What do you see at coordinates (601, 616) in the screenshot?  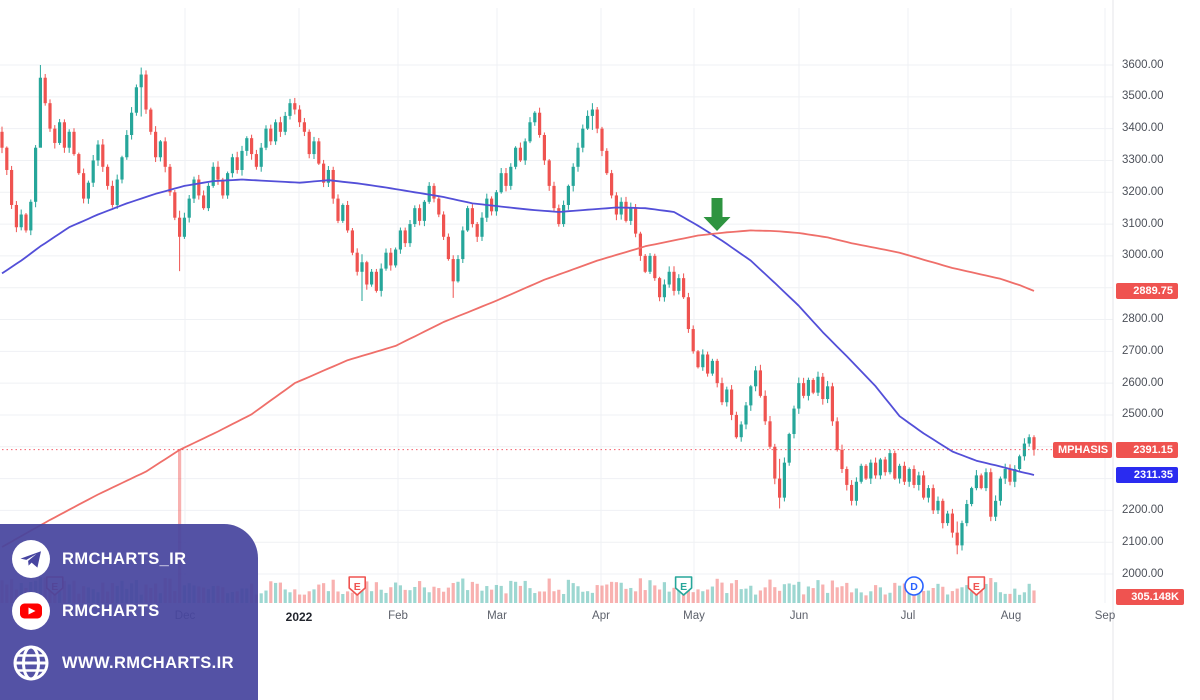 I see `time-tick-label: Apr` at bounding box center [601, 616].